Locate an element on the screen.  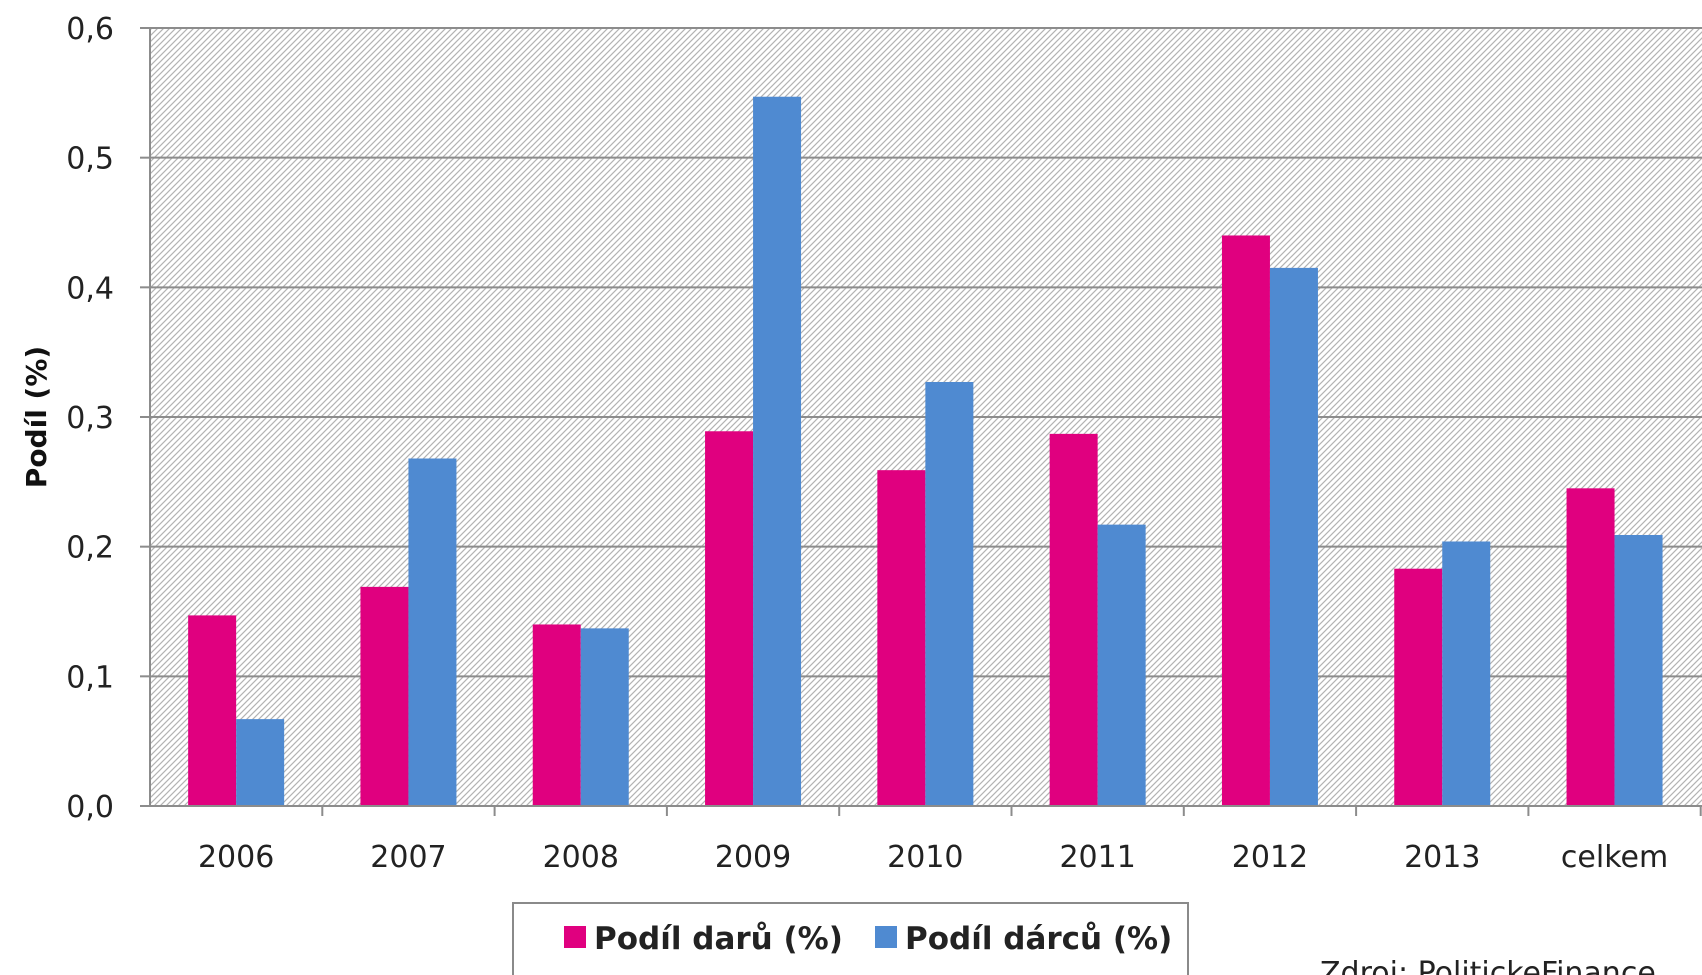
bar-podil-darcu-2006 is located at coordinates (260, 762).